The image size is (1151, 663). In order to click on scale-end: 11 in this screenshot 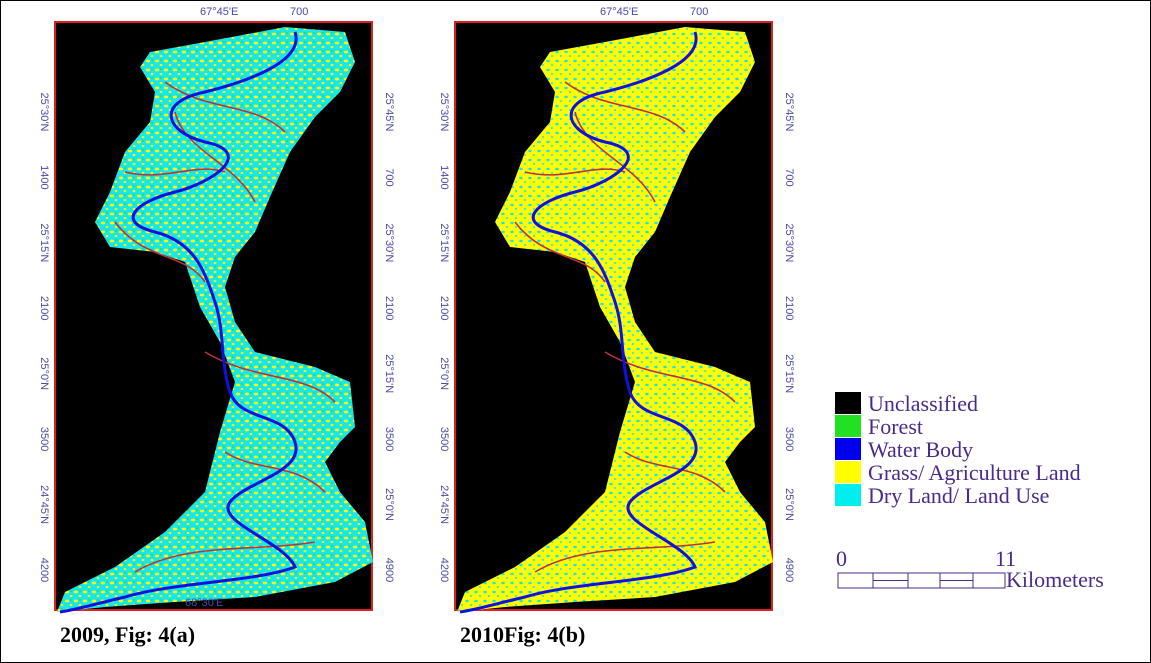, I will do `click(1005, 558)`.